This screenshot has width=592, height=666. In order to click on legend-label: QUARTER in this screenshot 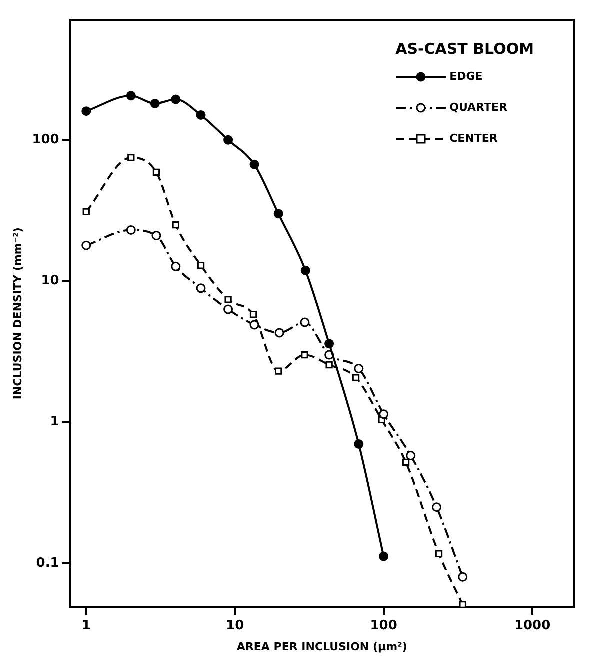, I will do `click(479, 107)`.